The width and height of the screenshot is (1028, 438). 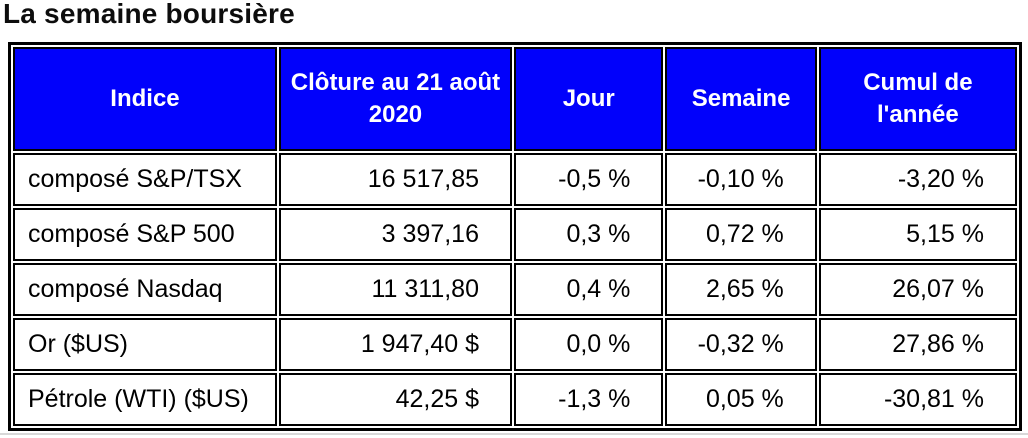 What do you see at coordinates (395, 179) in the screenshot?
I see `cell-cloture: 16 517,85` at bounding box center [395, 179].